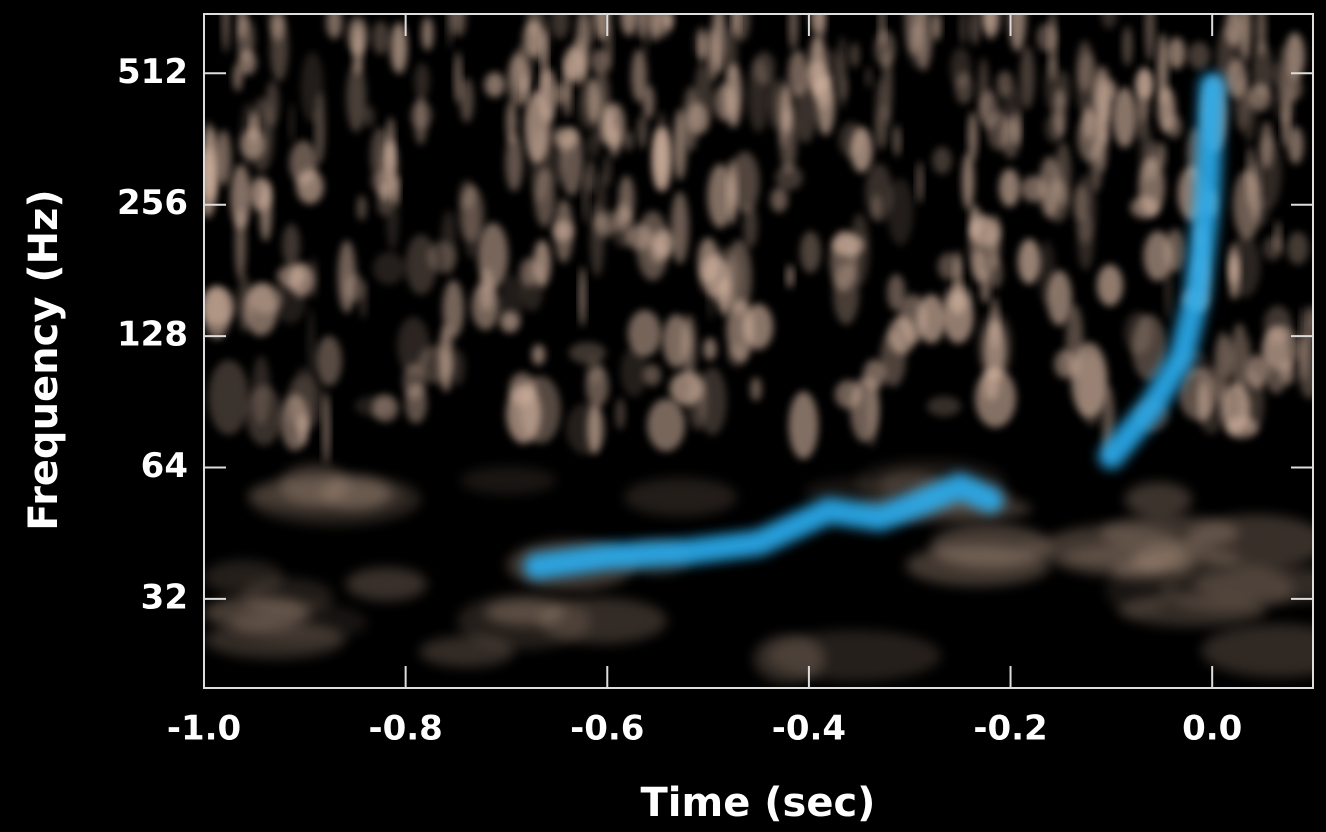 This screenshot has width=1326, height=832. What do you see at coordinates (1010, 729) in the screenshot?
I see `x-tick-label: -0.2` at bounding box center [1010, 729].